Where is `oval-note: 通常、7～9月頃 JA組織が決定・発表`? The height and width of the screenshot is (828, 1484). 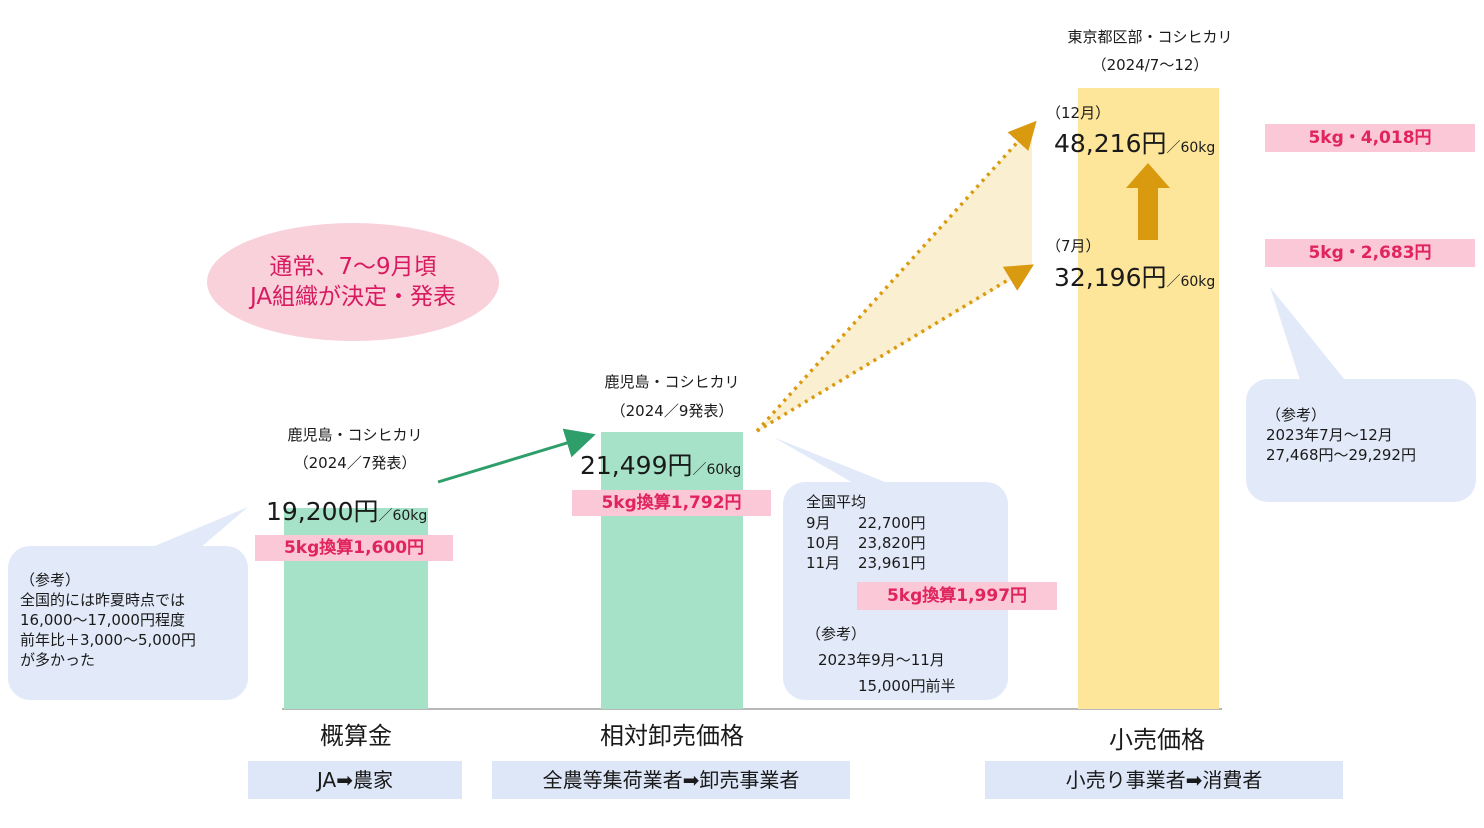 oval-note: 通常、7～9月頃 JA組織が決定・発表 is located at coordinates (353, 282).